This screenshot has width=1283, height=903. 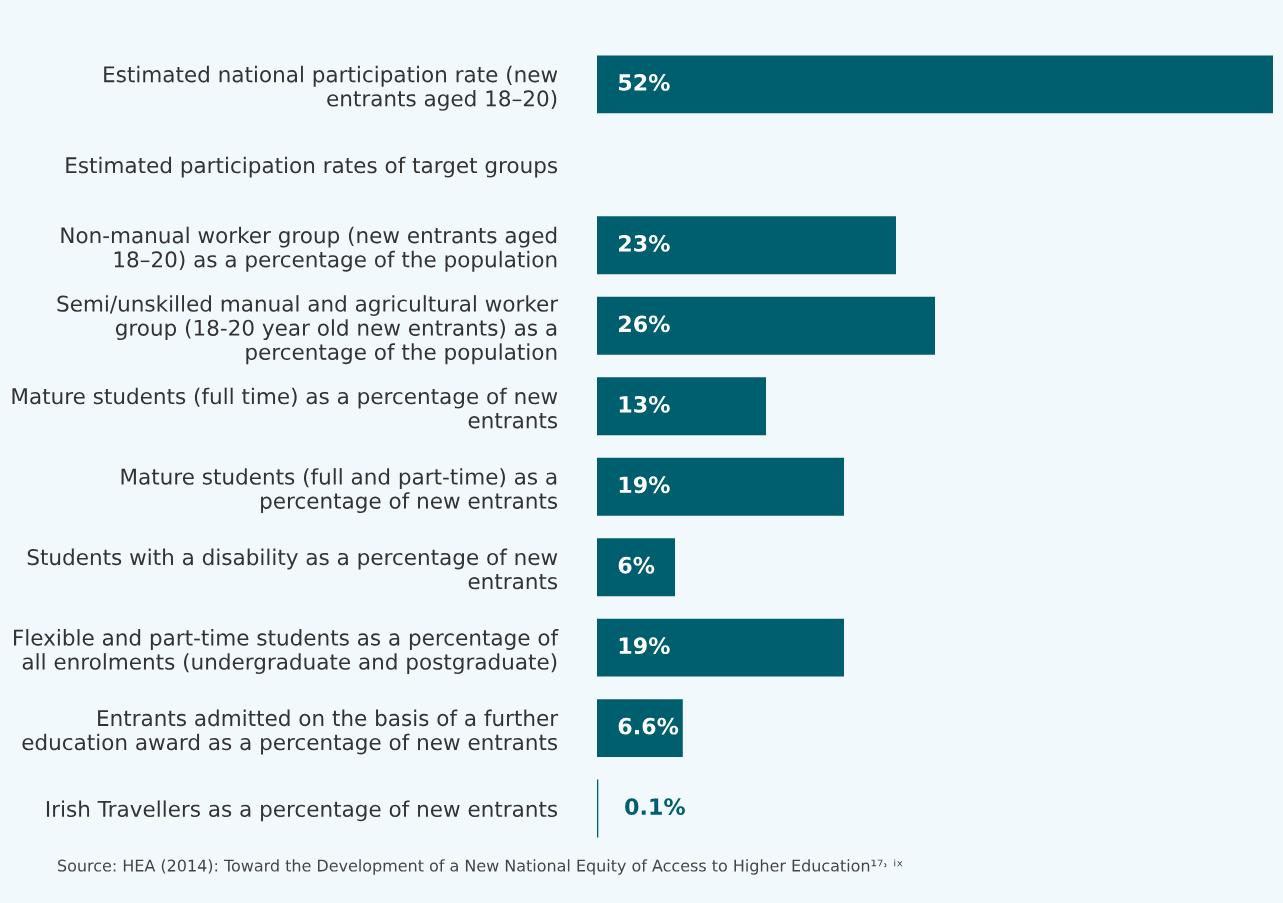 What do you see at coordinates (292, 569) in the screenshot?
I see `y-tick-label: Students with a disability as a percentage of new entrants` at bounding box center [292, 569].